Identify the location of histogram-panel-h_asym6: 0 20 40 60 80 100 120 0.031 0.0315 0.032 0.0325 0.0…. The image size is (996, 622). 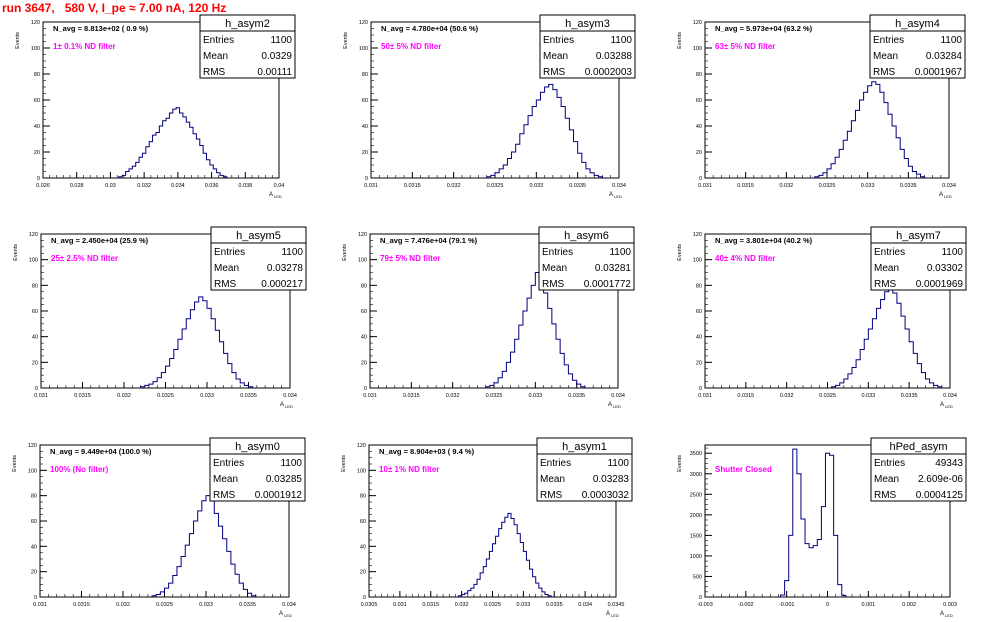
(488, 317).